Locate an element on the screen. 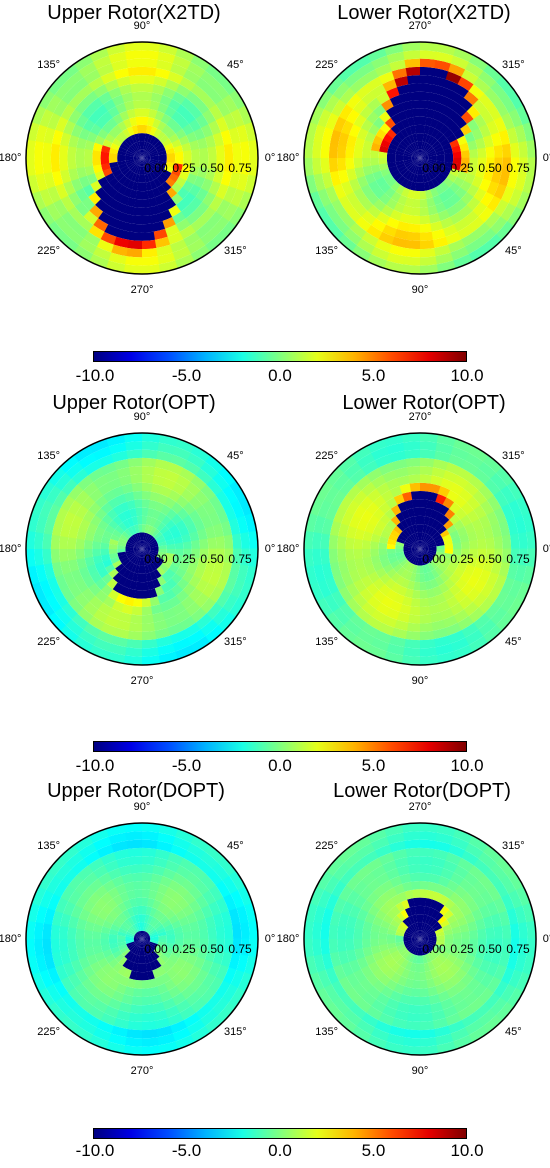 The width and height of the screenshot is (550, 1168). colorbar-tick-label: -10.0 is located at coordinates (95, 1150).